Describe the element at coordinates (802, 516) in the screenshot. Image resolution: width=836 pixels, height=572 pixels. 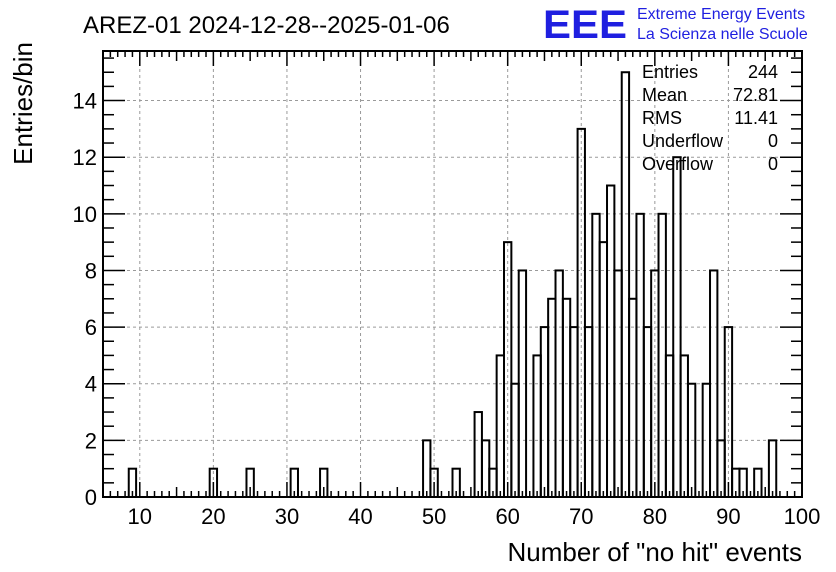
I see `x-tick-label: 100` at that location.